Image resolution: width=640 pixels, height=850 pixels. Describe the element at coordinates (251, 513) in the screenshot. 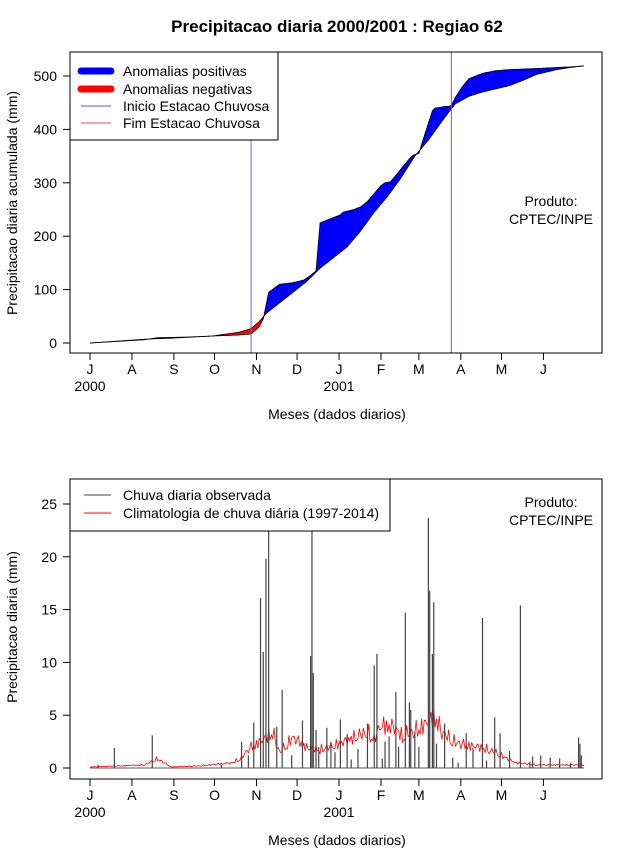

I see `legend-label-climatology: Climatologia de chuva diária (1997-2014)` at that location.